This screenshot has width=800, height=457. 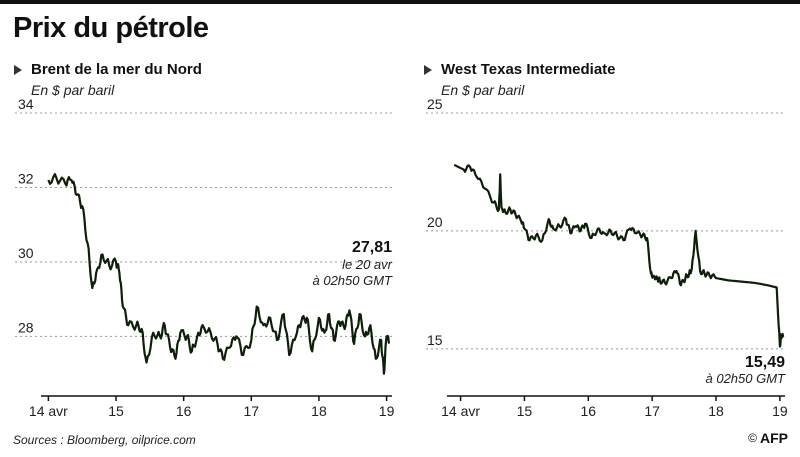 What do you see at coordinates (73, 90) in the screenshot?
I see `brent-unit: En $ par baril` at bounding box center [73, 90].